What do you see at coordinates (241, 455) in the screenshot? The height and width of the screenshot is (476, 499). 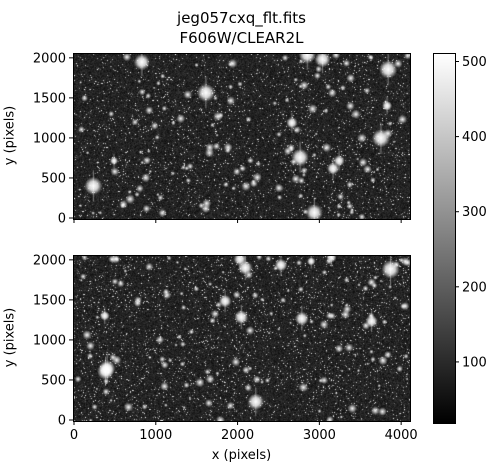 I see `x-axis-label: x (pixels)` at bounding box center [241, 455].